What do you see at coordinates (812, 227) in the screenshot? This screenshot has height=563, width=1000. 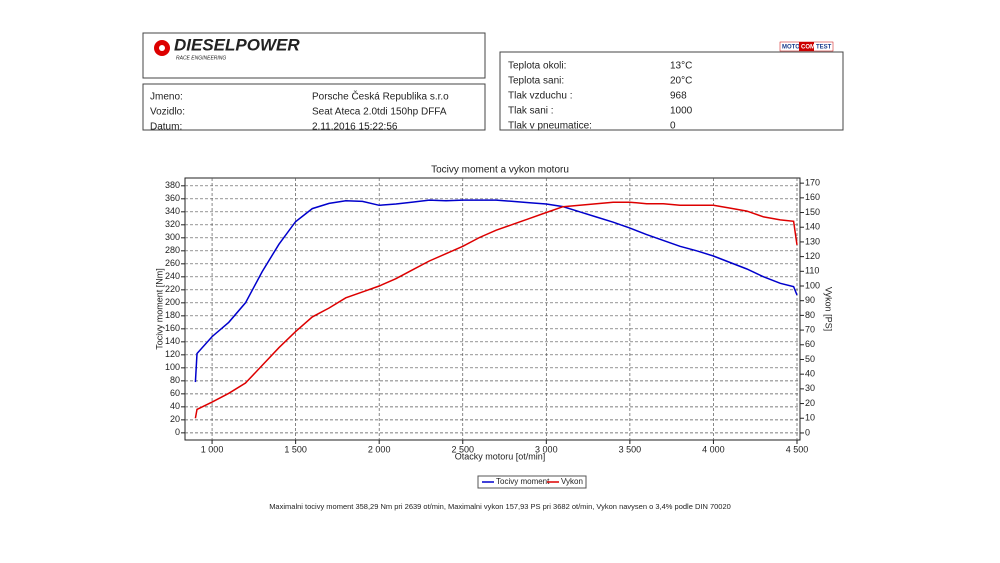 I see `y2-tick-label: 140` at bounding box center [812, 227].